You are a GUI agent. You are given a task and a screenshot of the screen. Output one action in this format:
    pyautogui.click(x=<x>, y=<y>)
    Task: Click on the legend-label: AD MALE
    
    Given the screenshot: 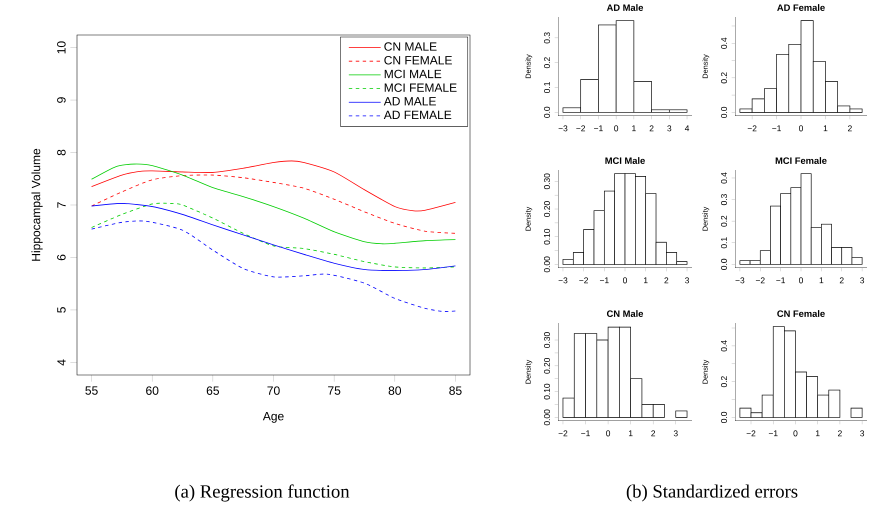 What is the action you would take?
    pyautogui.click(x=410, y=101)
    